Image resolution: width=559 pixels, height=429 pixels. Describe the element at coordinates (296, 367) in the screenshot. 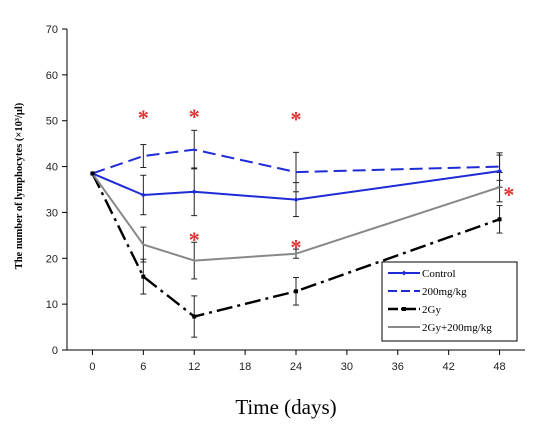

I see `x-tick-label: 24` at that location.